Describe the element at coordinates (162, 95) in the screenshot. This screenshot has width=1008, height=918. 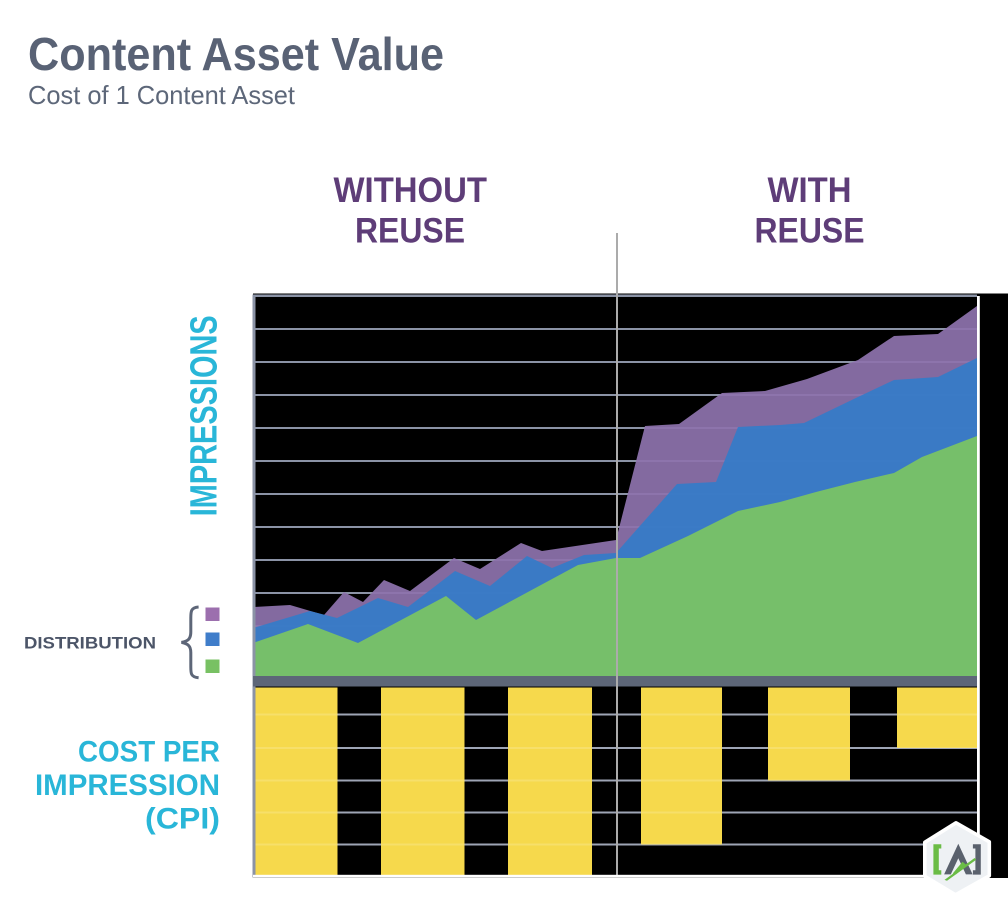
I see `svg-text: Cost of 1 Content Asset` at that location.